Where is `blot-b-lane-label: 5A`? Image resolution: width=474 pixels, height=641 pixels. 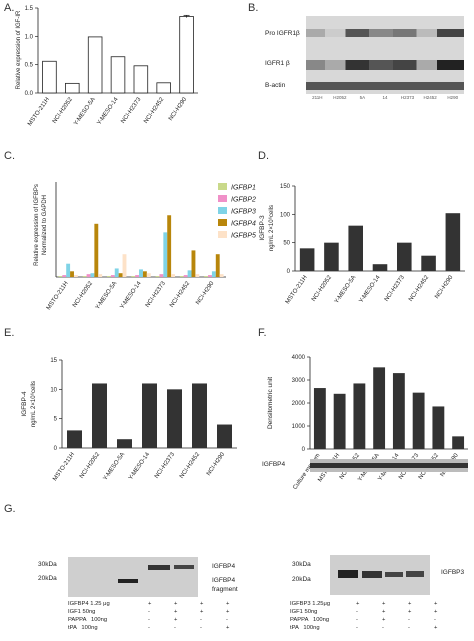 blot-b-lane-label: 5A is located at coordinates (362, 97).